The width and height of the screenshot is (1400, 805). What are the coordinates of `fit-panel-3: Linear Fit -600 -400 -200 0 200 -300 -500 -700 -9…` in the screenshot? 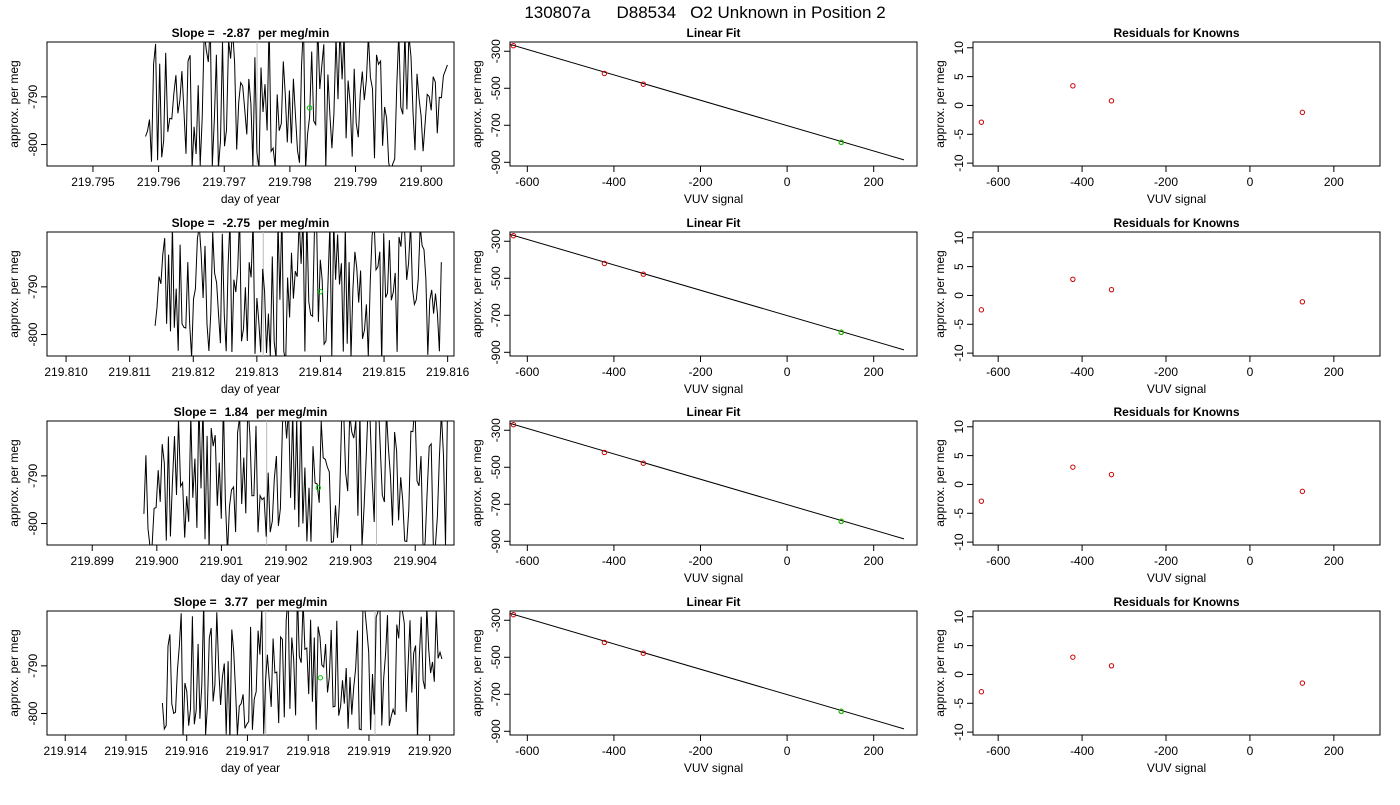 It's located at (694, 495).